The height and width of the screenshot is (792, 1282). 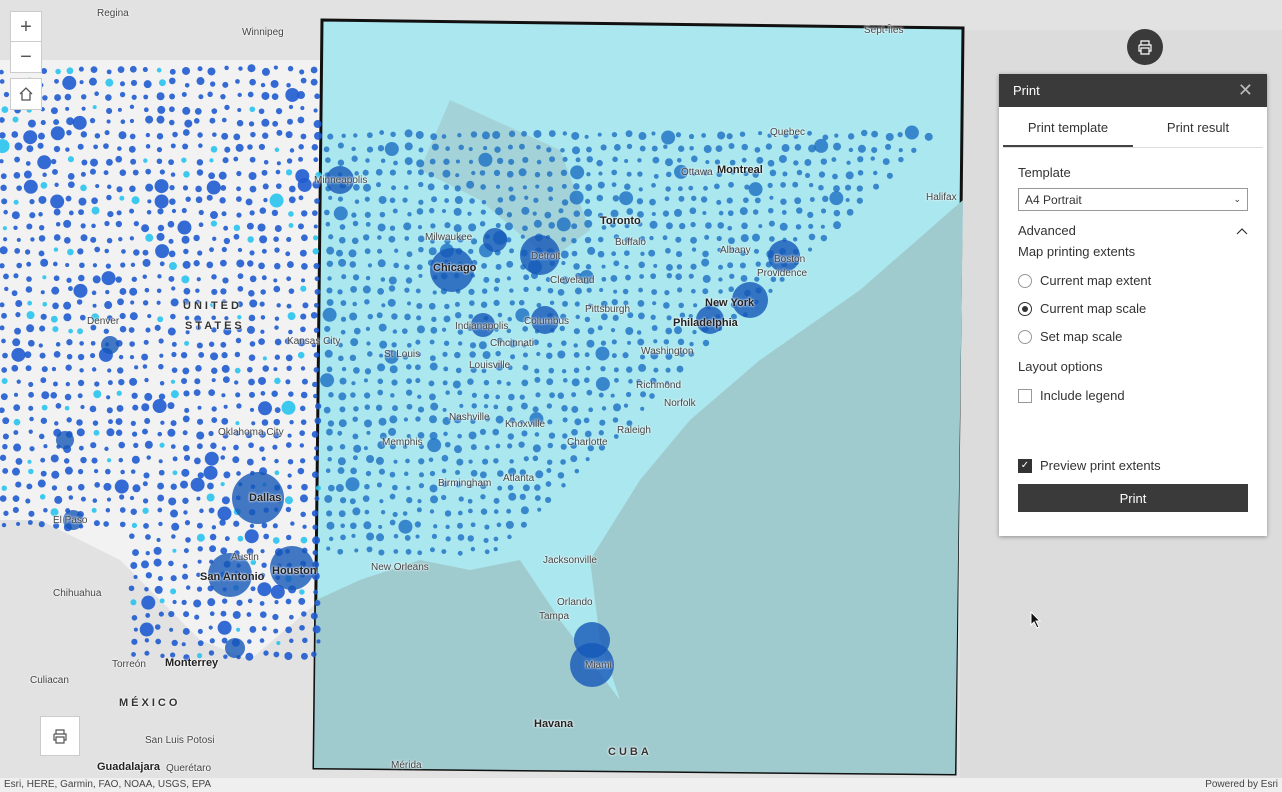 I want to click on radio-current-map-extent: Current map extent, so click(x=1133, y=280).